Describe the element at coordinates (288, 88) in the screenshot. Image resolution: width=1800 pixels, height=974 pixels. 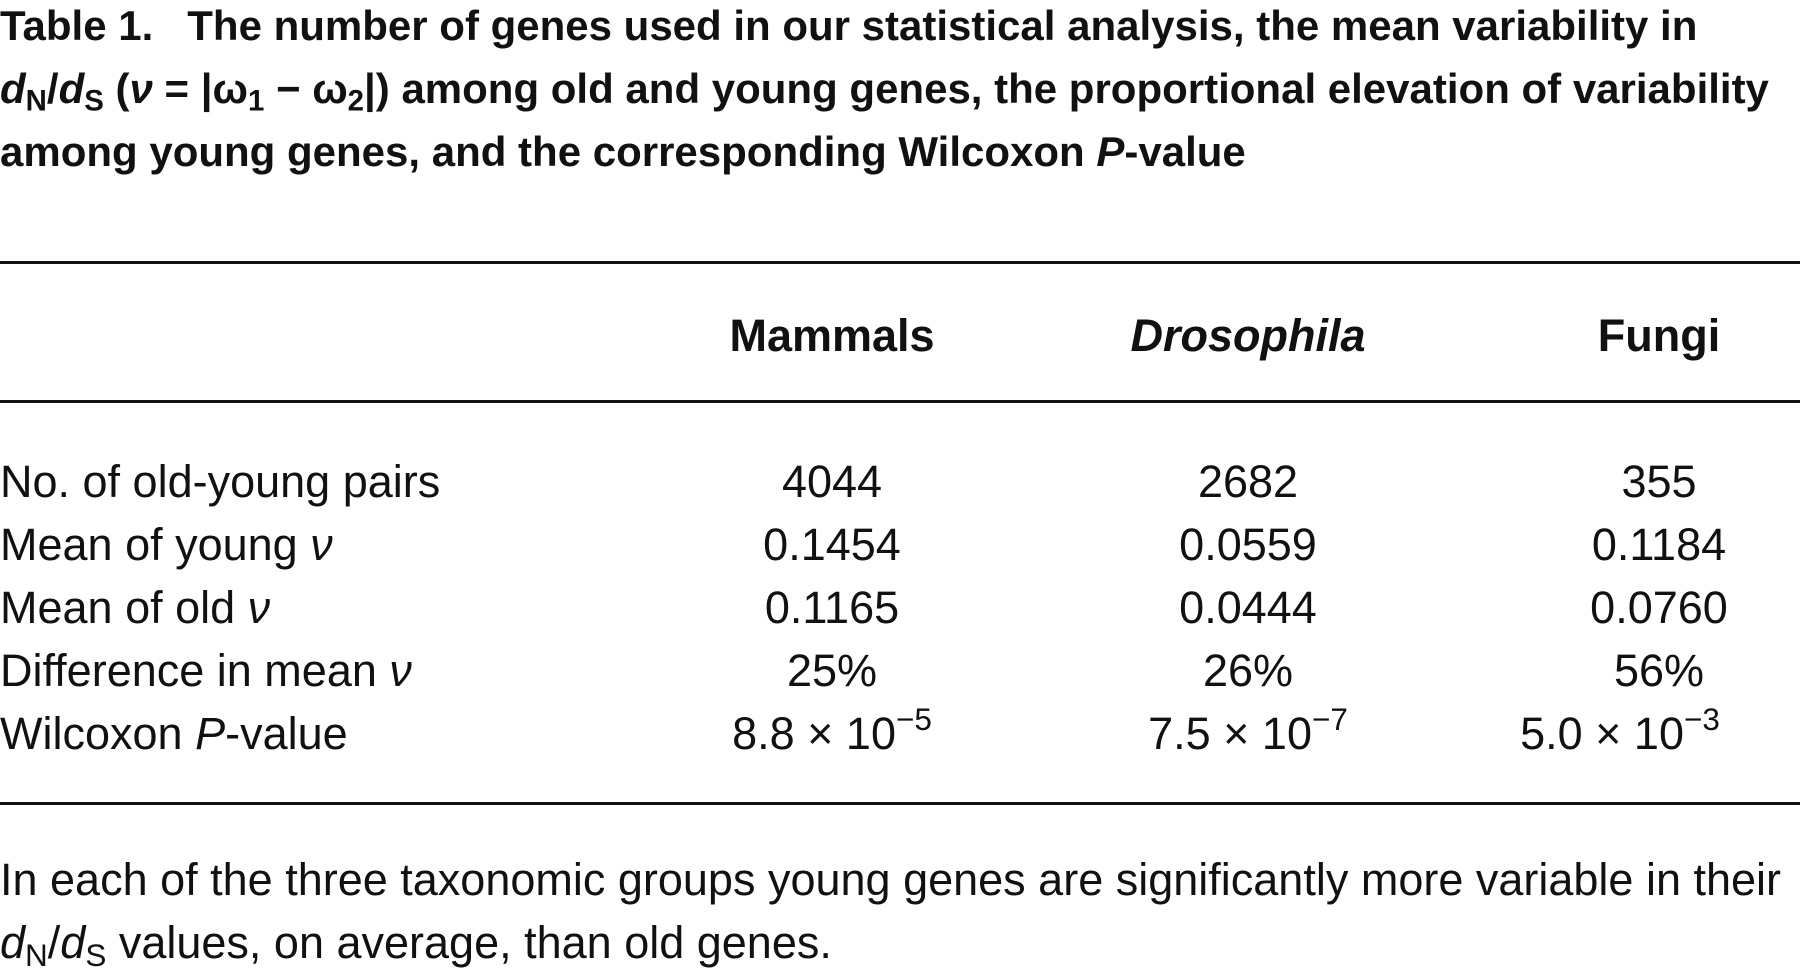
I see `caption-text: −` at that location.